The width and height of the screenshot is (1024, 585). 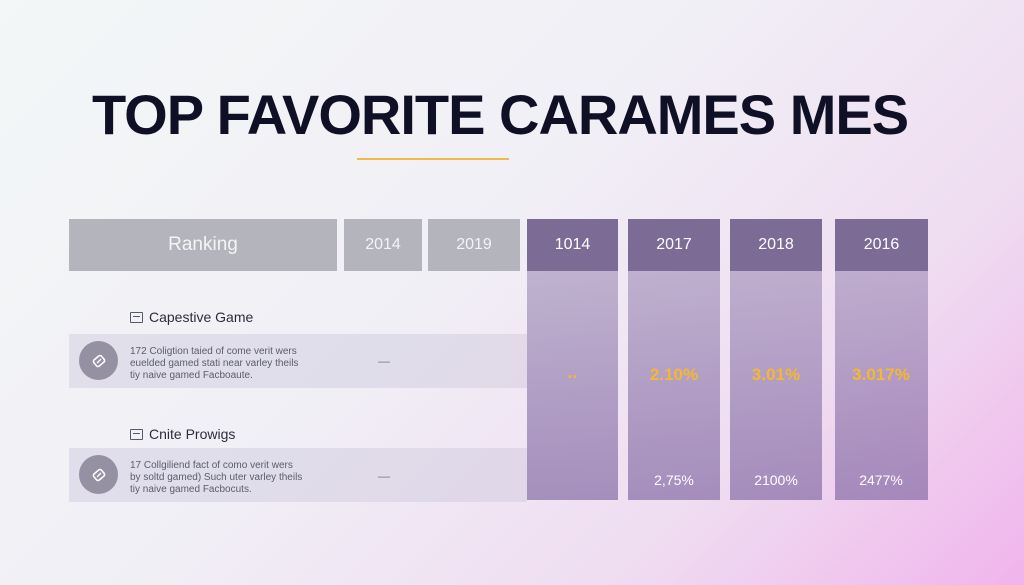 What do you see at coordinates (674, 245) in the screenshot?
I see `header-2017: 2017` at bounding box center [674, 245].